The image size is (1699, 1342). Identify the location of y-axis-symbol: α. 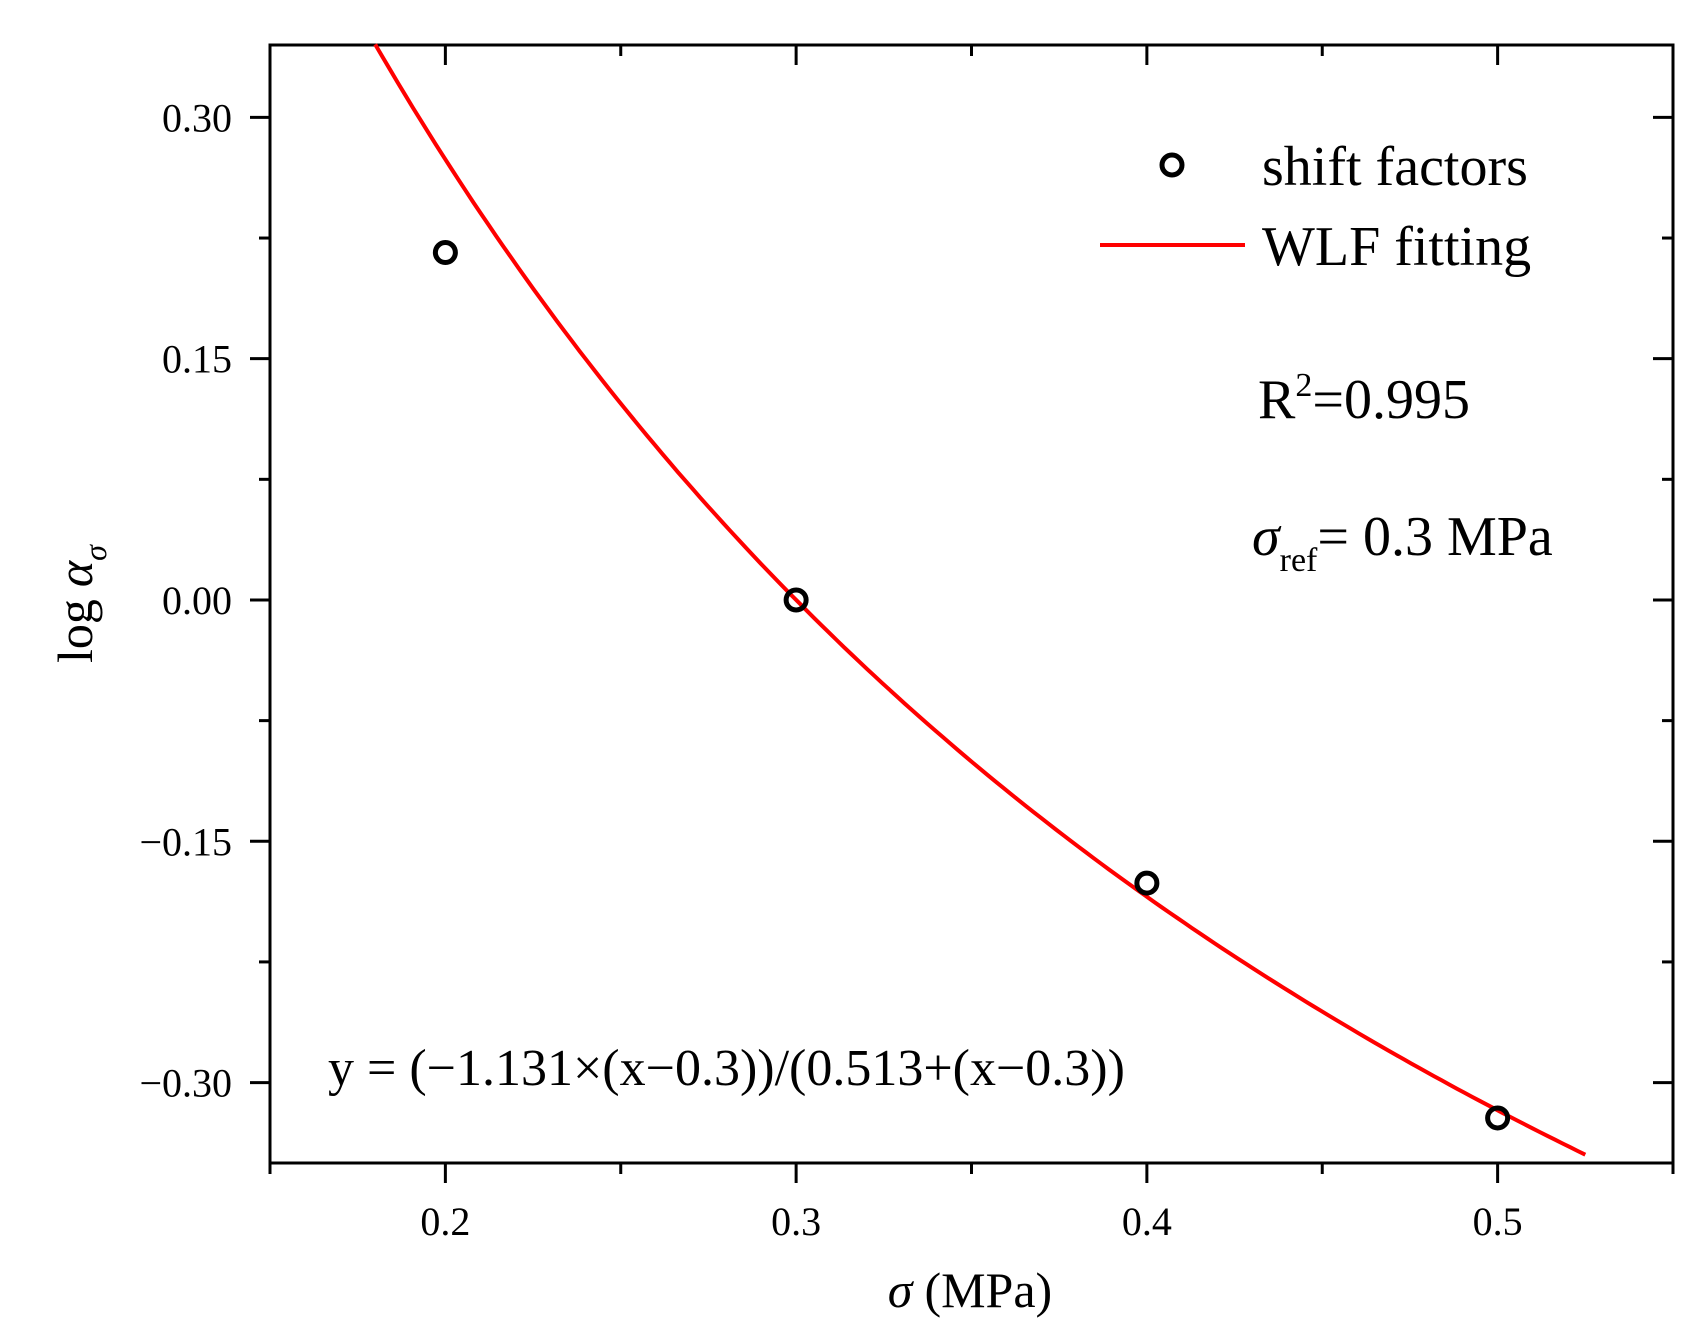
(75, 573).